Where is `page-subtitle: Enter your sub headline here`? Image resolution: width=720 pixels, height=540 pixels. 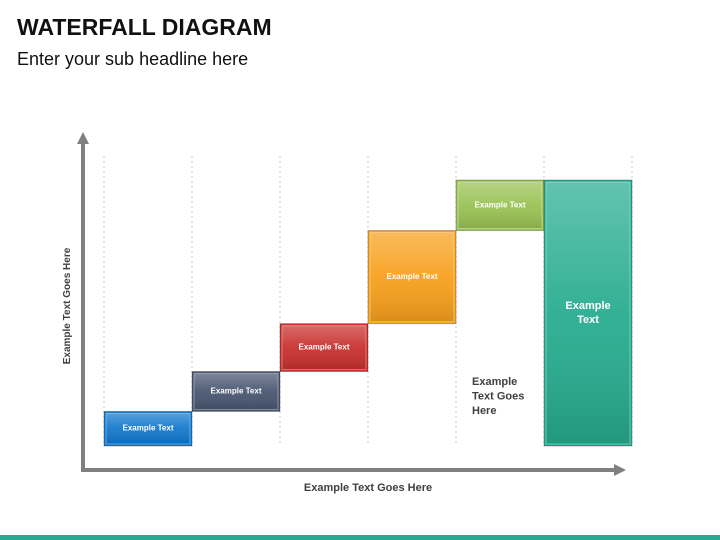 page-subtitle: Enter your sub headline here is located at coordinates (133, 59).